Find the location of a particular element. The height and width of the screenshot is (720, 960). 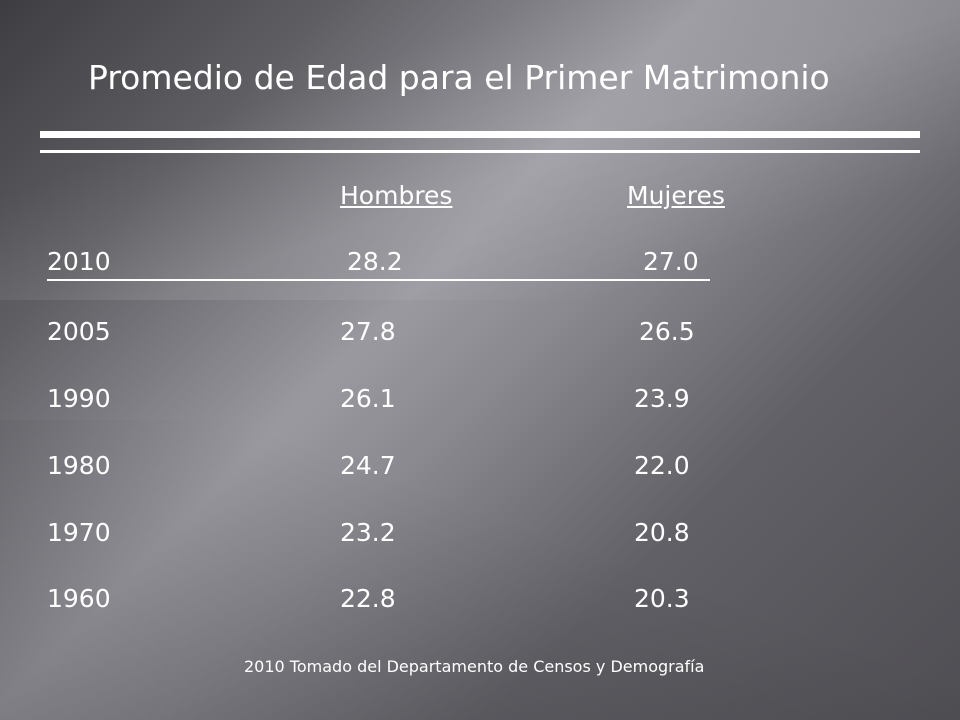

row-year: 1970 is located at coordinates (79, 532).